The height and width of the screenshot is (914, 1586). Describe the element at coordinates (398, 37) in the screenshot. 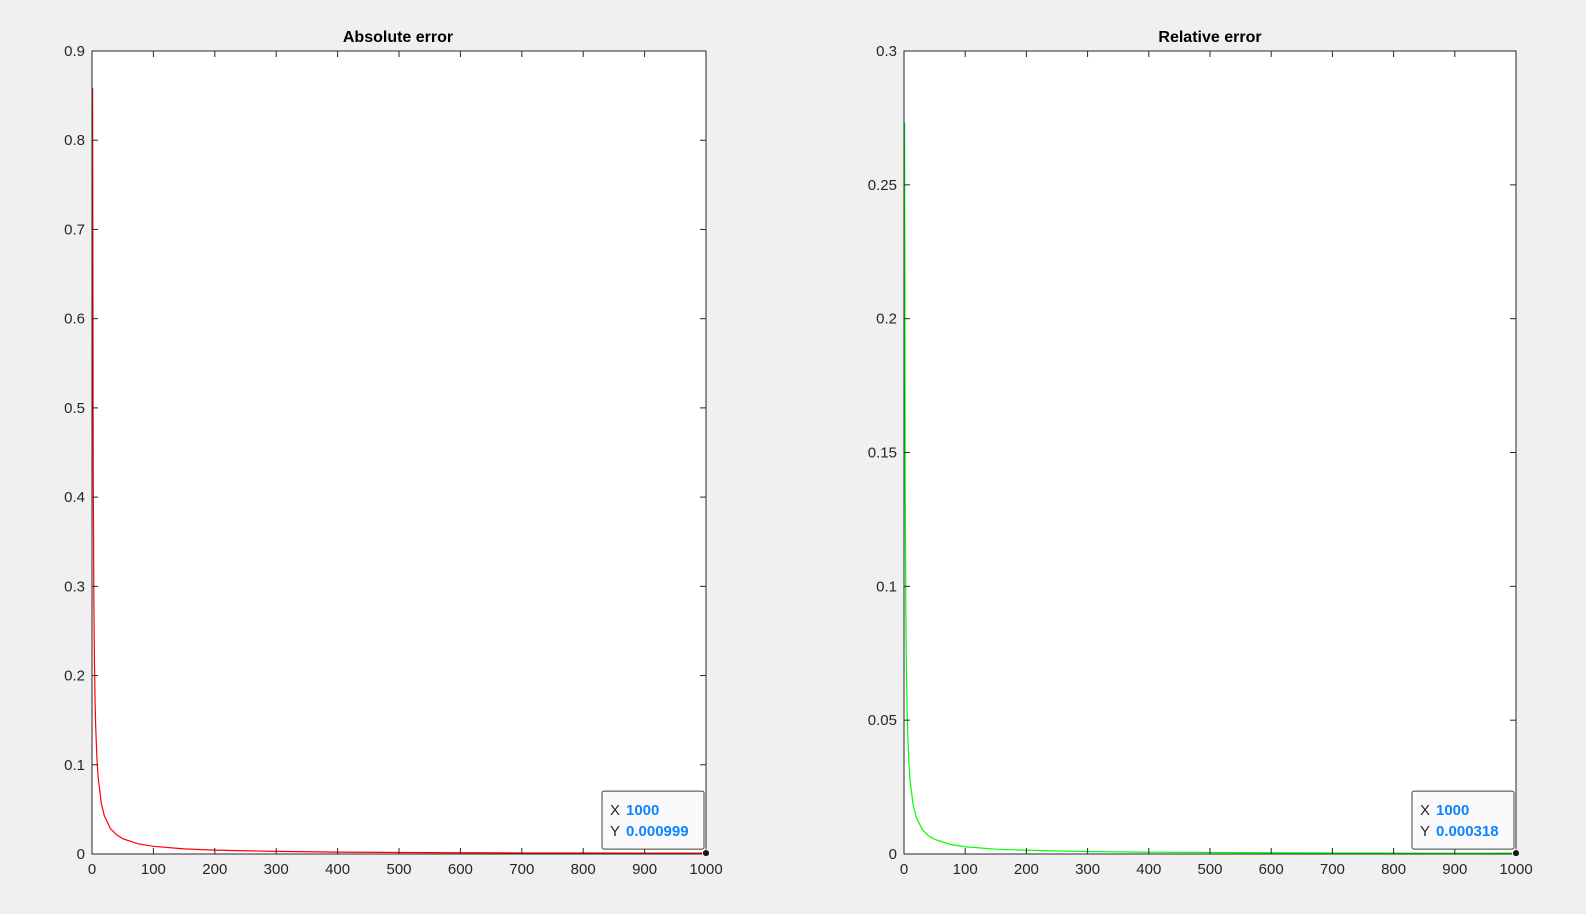

I see `chart-title: Absolute error` at that location.